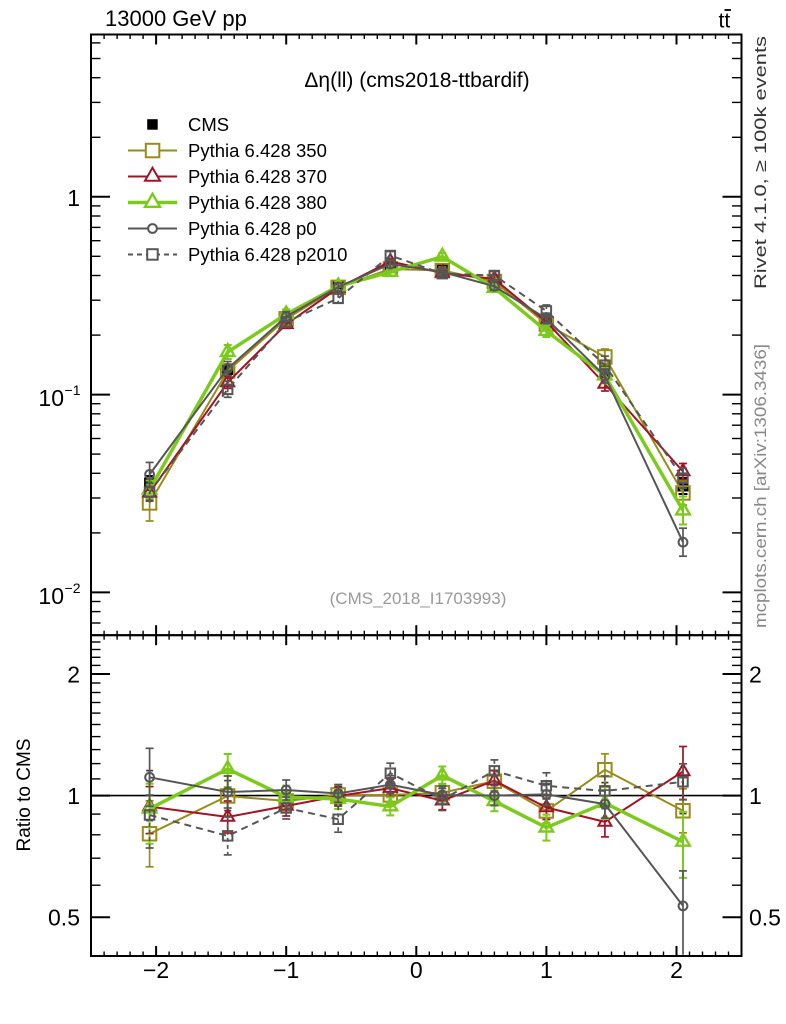 The width and height of the screenshot is (786, 1024). What do you see at coordinates (725, 21) in the screenshot?
I see `svg-text: tt` at bounding box center [725, 21].